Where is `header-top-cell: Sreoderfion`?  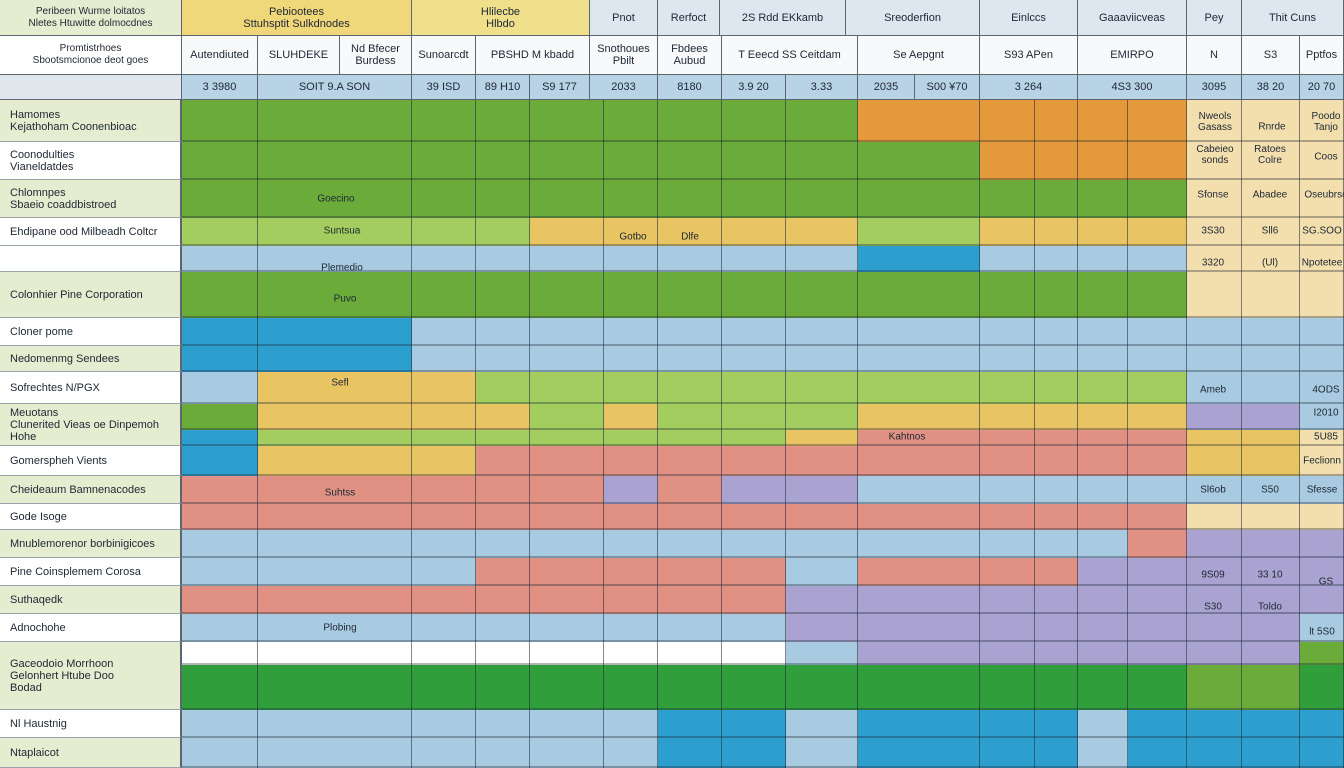
header-top-cell: Sreoderfion is located at coordinates (913, 18).